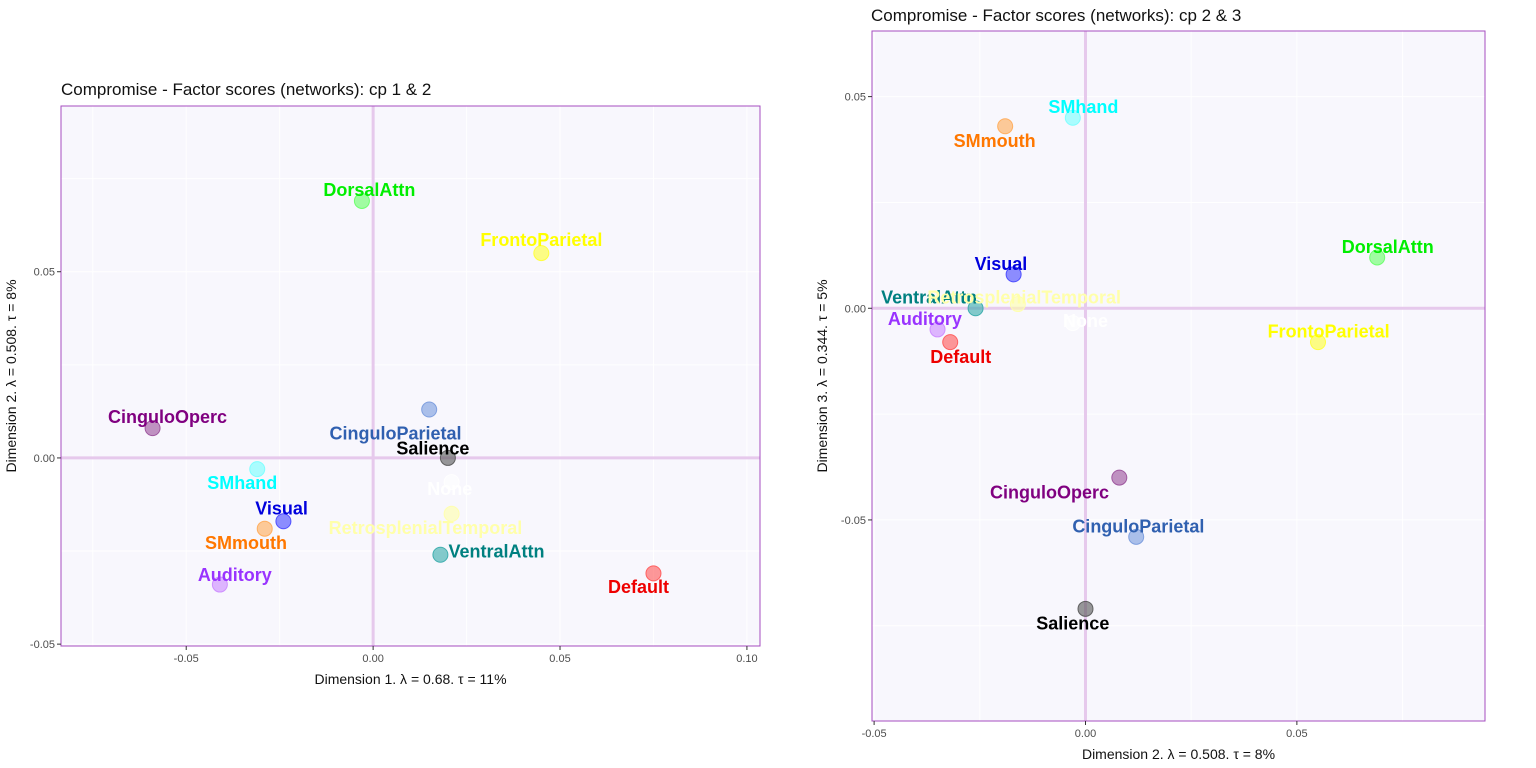 The image size is (1536, 768). What do you see at coordinates (440, 554) in the screenshot?
I see `chart1-point-VentralAttn` at bounding box center [440, 554].